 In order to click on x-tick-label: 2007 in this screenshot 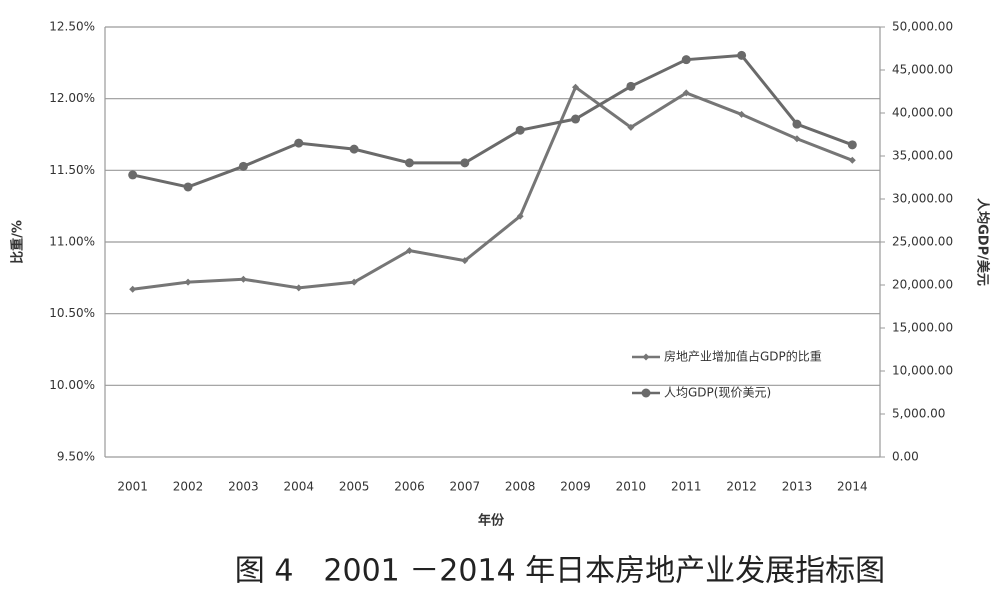, I will do `click(465, 487)`.